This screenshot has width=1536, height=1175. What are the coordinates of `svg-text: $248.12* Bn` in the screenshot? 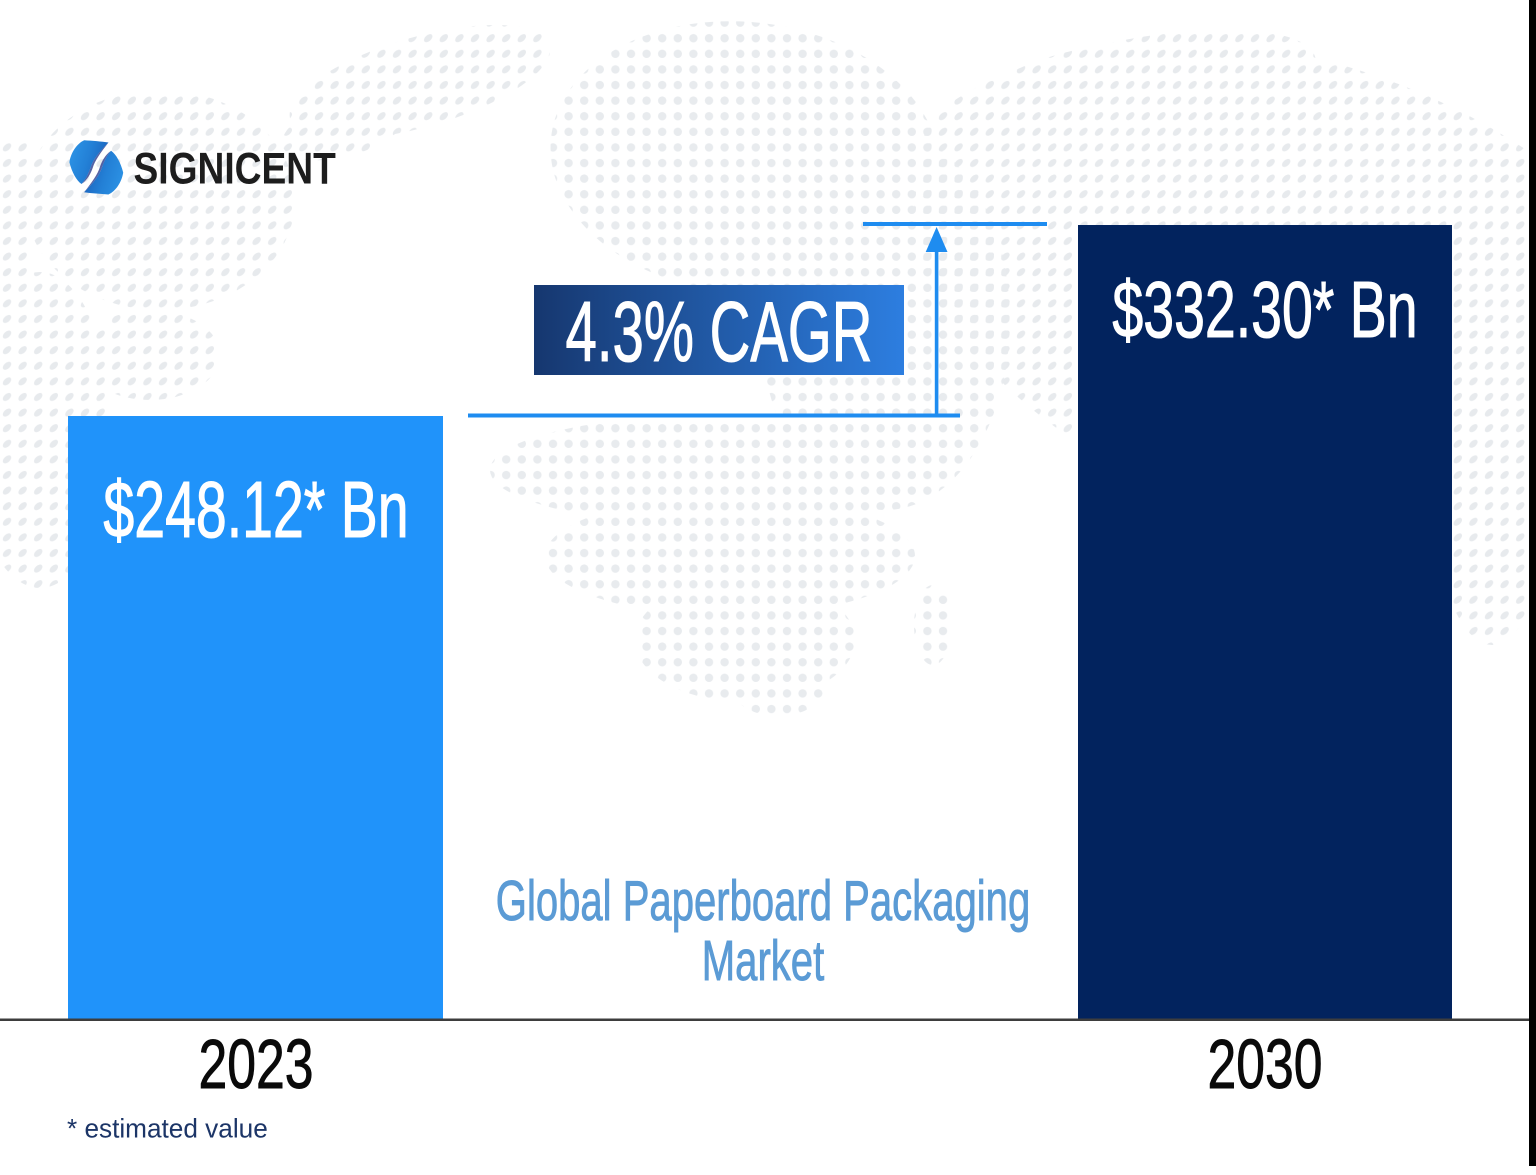 It's located at (255, 510).